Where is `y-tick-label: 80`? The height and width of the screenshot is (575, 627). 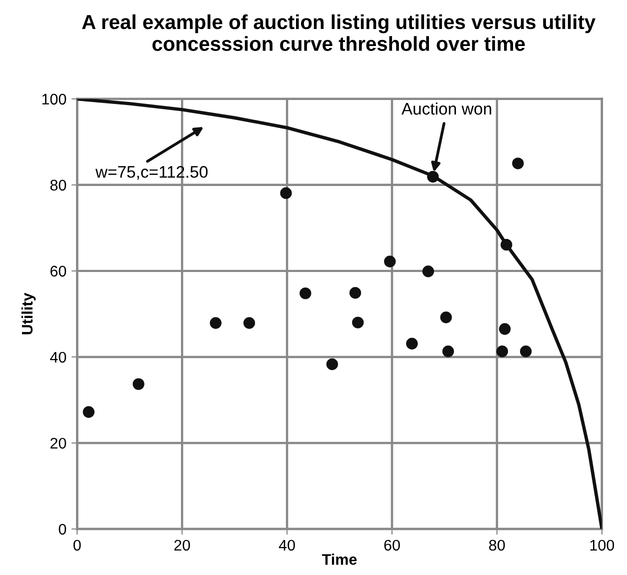 y-tick-label: 80 is located at coordinates (58, 185).